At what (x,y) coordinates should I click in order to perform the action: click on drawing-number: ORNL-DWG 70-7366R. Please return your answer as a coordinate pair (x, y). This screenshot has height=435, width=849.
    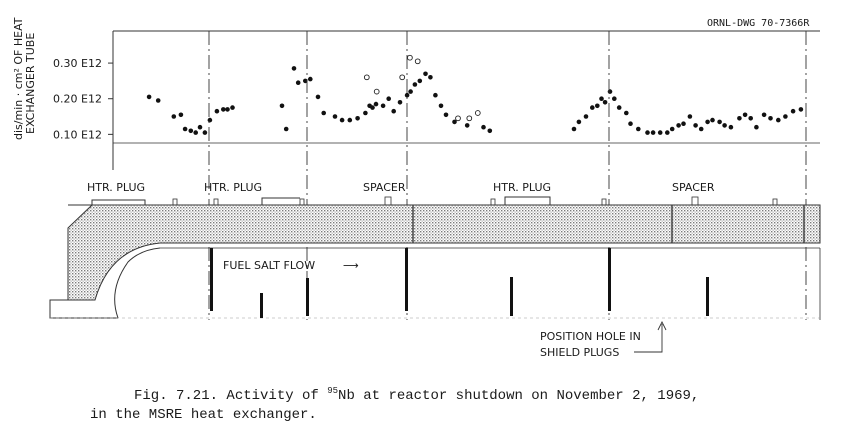
    Looking at the image, I should click on (758, 23).